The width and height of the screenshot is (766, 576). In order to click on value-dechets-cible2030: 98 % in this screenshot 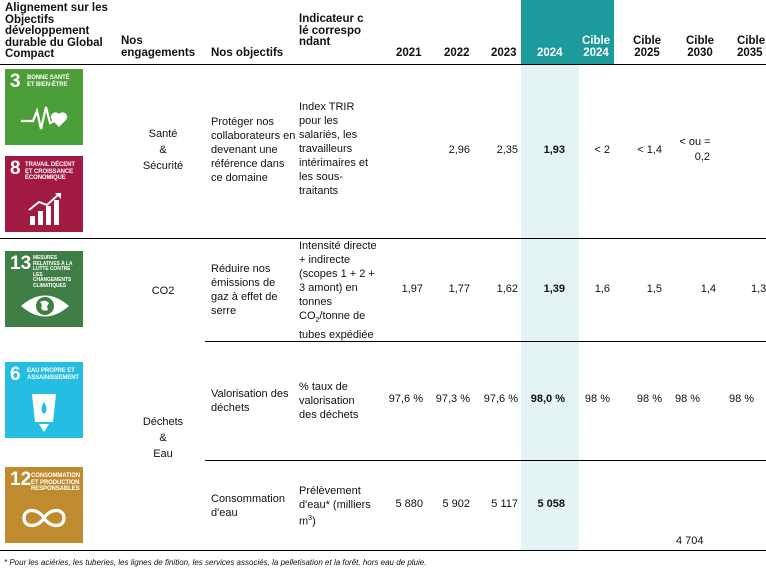, I will do `click(688, 399)`.